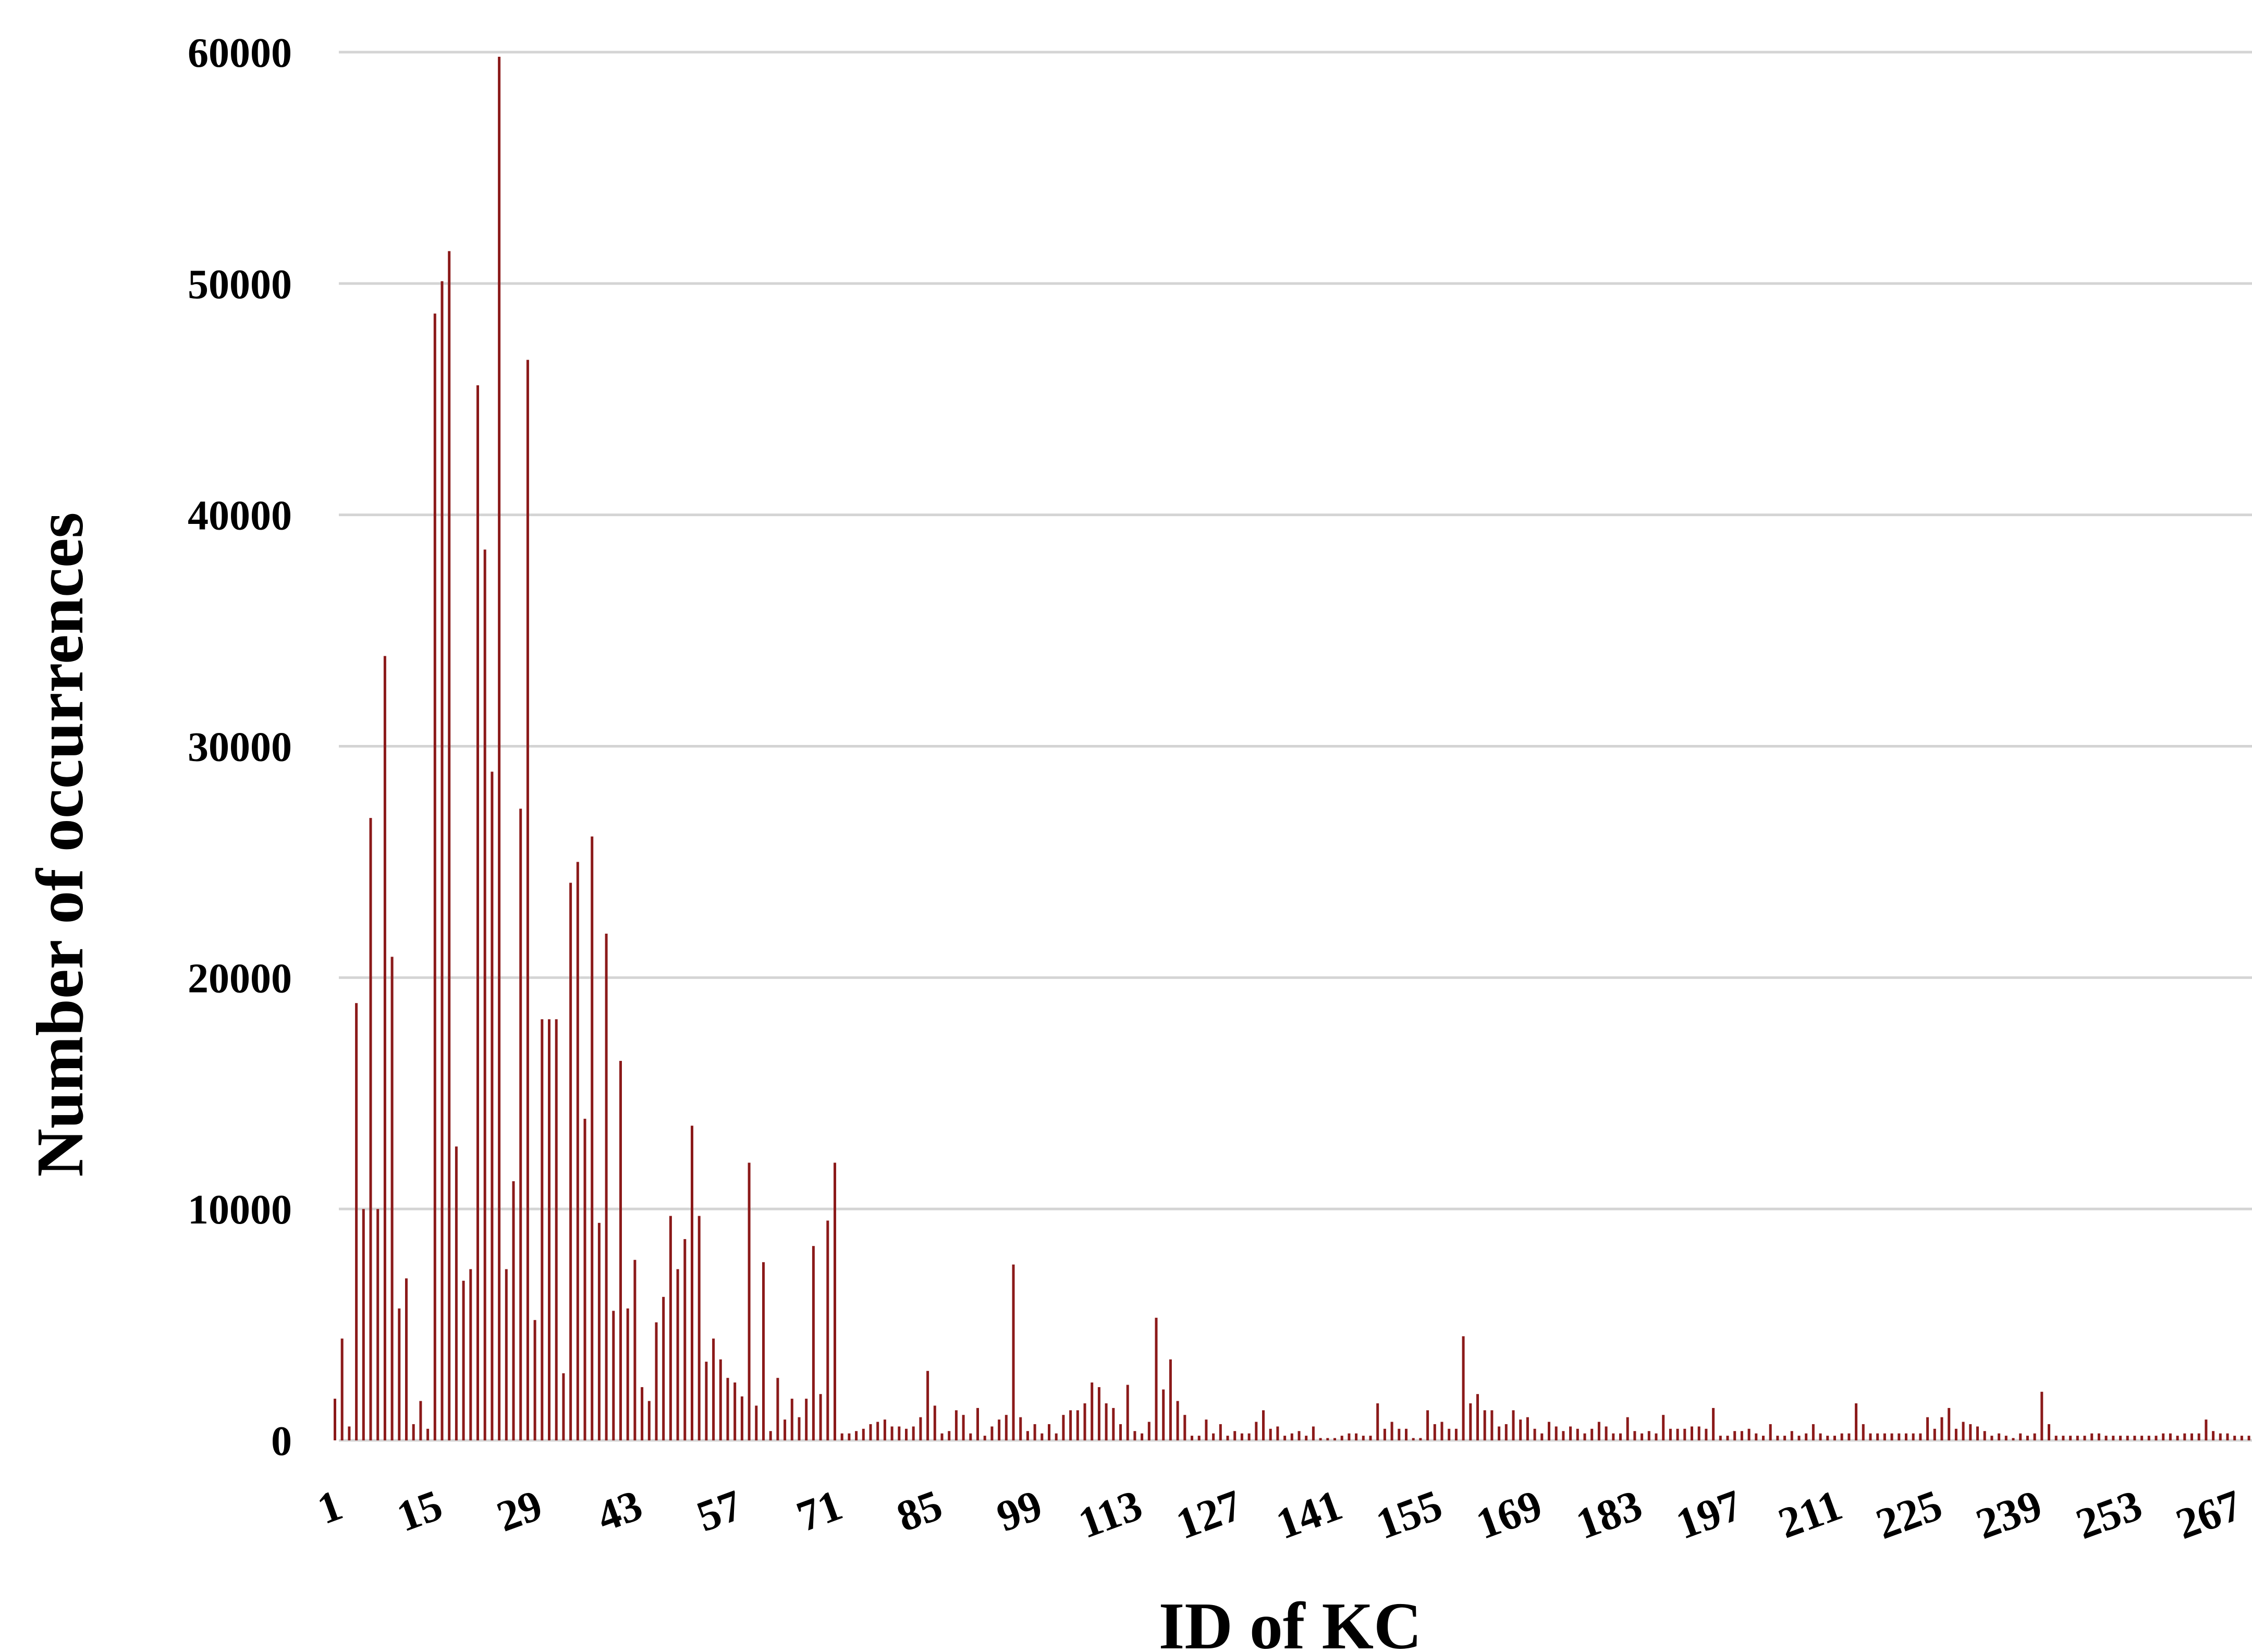  What do you see at coordinates (1409, 1514) in the screenshot?
I see `x-tick-label: 155` at bounding box center [1409, 1514].